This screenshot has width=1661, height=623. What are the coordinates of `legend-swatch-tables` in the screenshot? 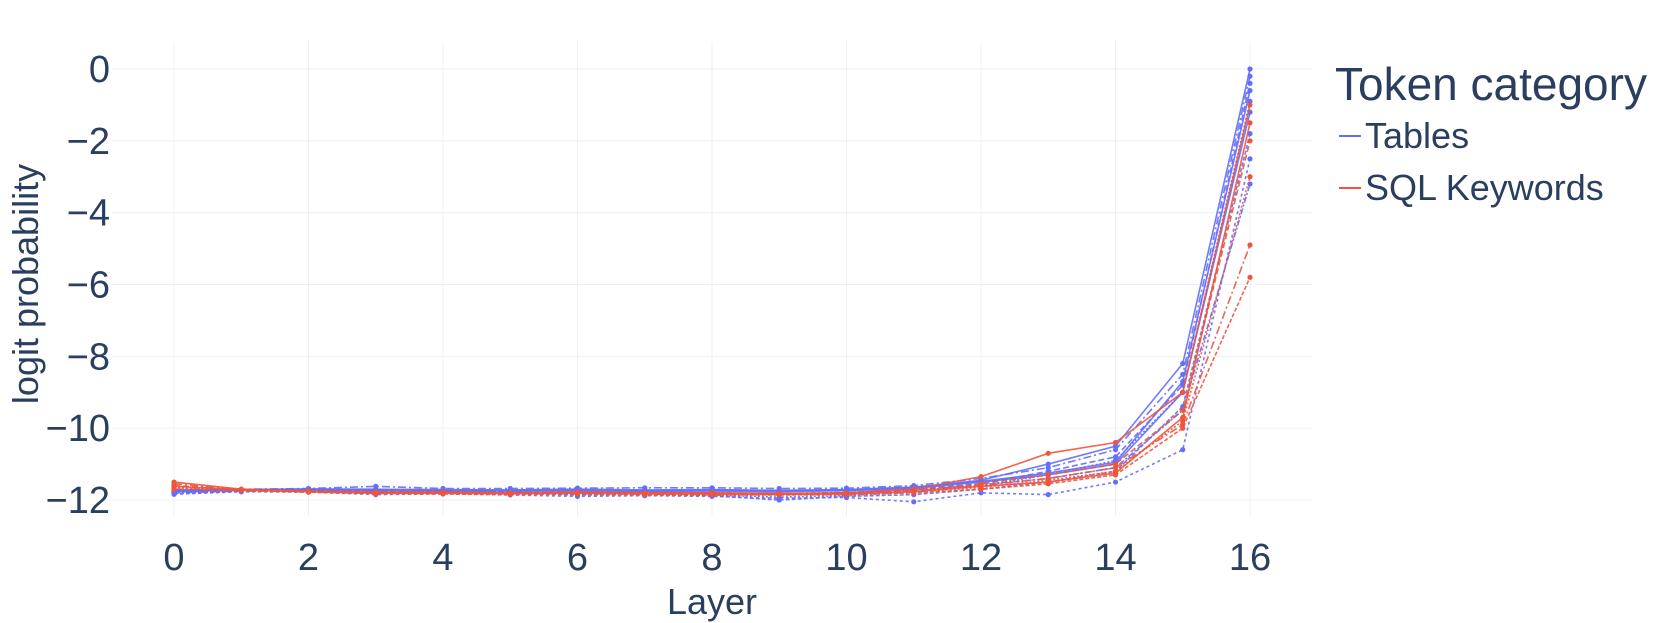 It's located at (1350, 136).